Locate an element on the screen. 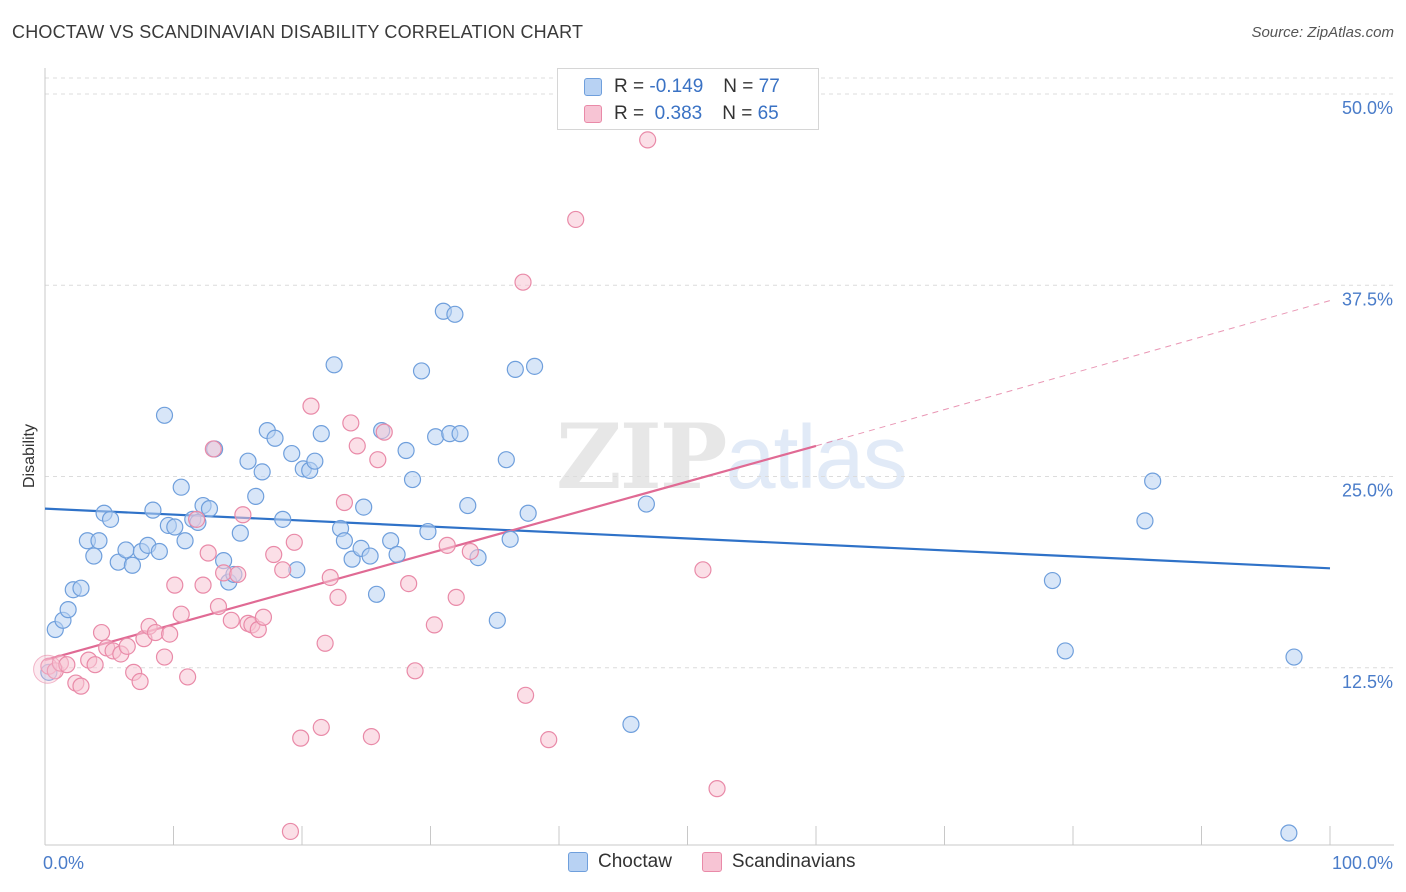 Image resolution: width=1406 pixels, height=892 pixels. legend-row-scandinavians: R = 0.383 N = 65 is located at coordinates (681, 114).